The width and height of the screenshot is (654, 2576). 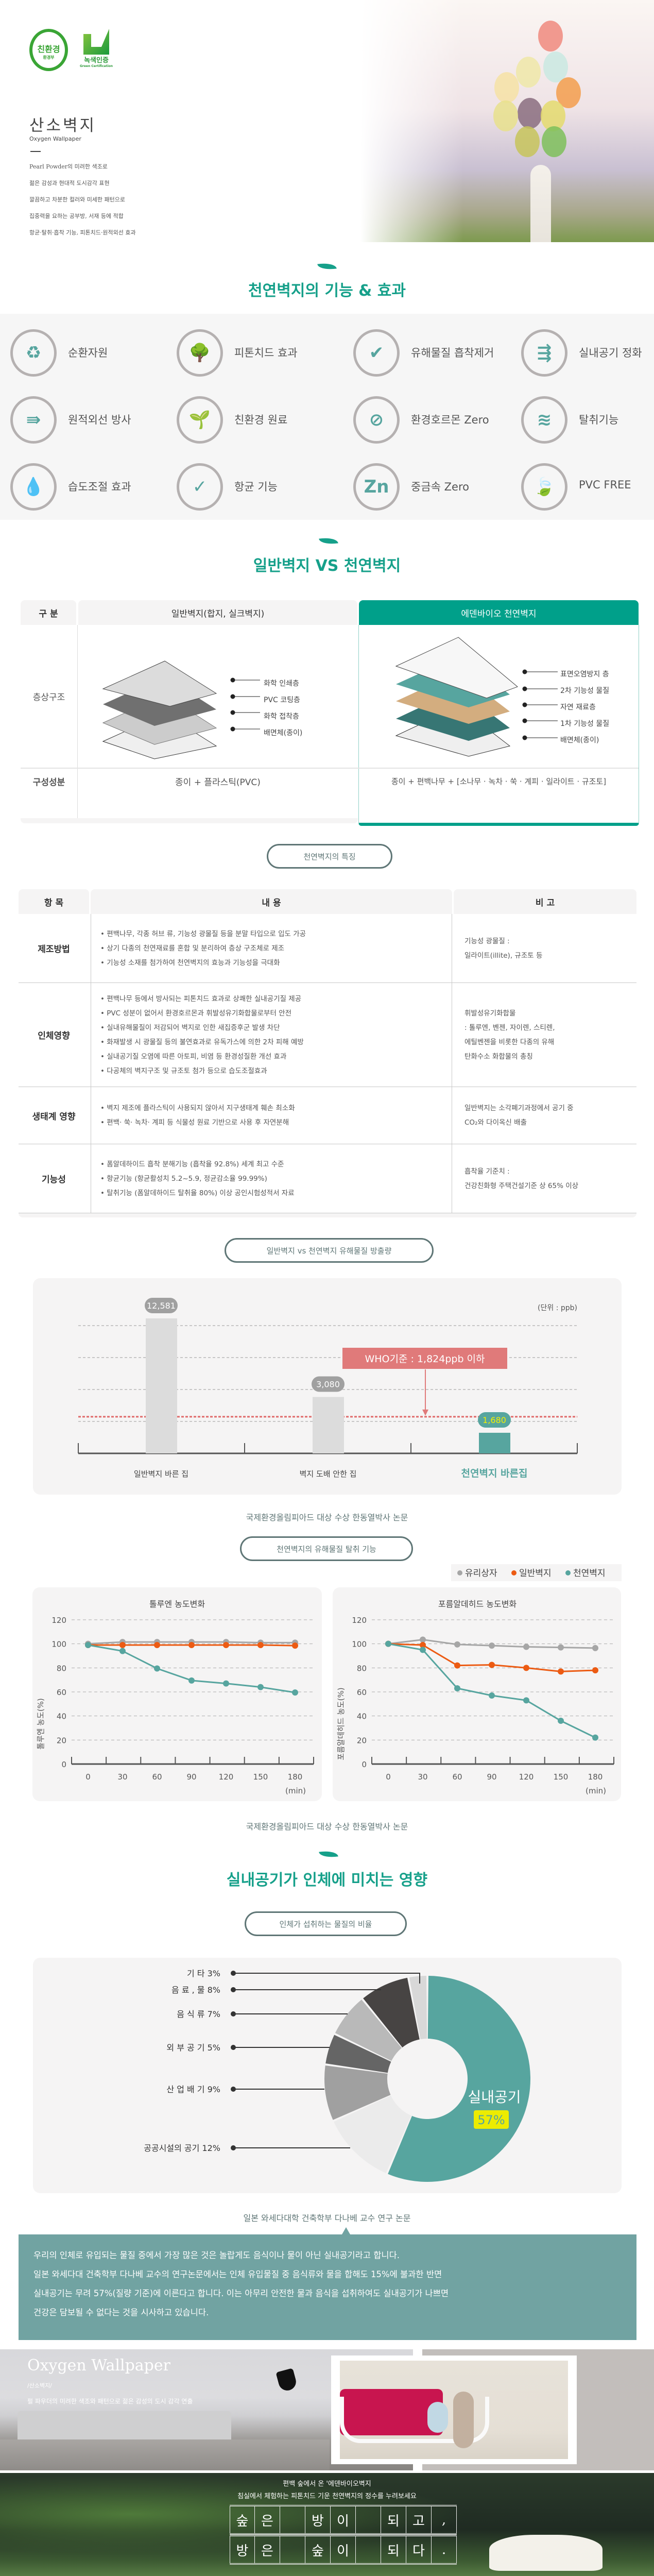 I want to click on shield-check-icon: ✔, so click(x=376, y=353).